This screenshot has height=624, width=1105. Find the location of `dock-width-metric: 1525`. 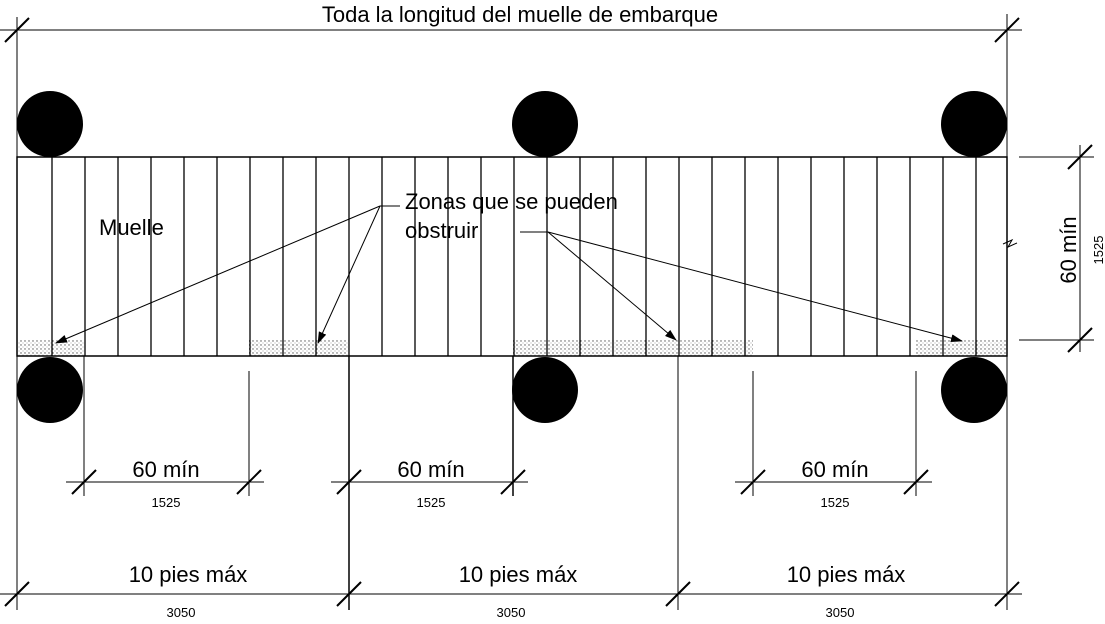

dock-width-metric: 1525 is located at coordinates (1098, 250).